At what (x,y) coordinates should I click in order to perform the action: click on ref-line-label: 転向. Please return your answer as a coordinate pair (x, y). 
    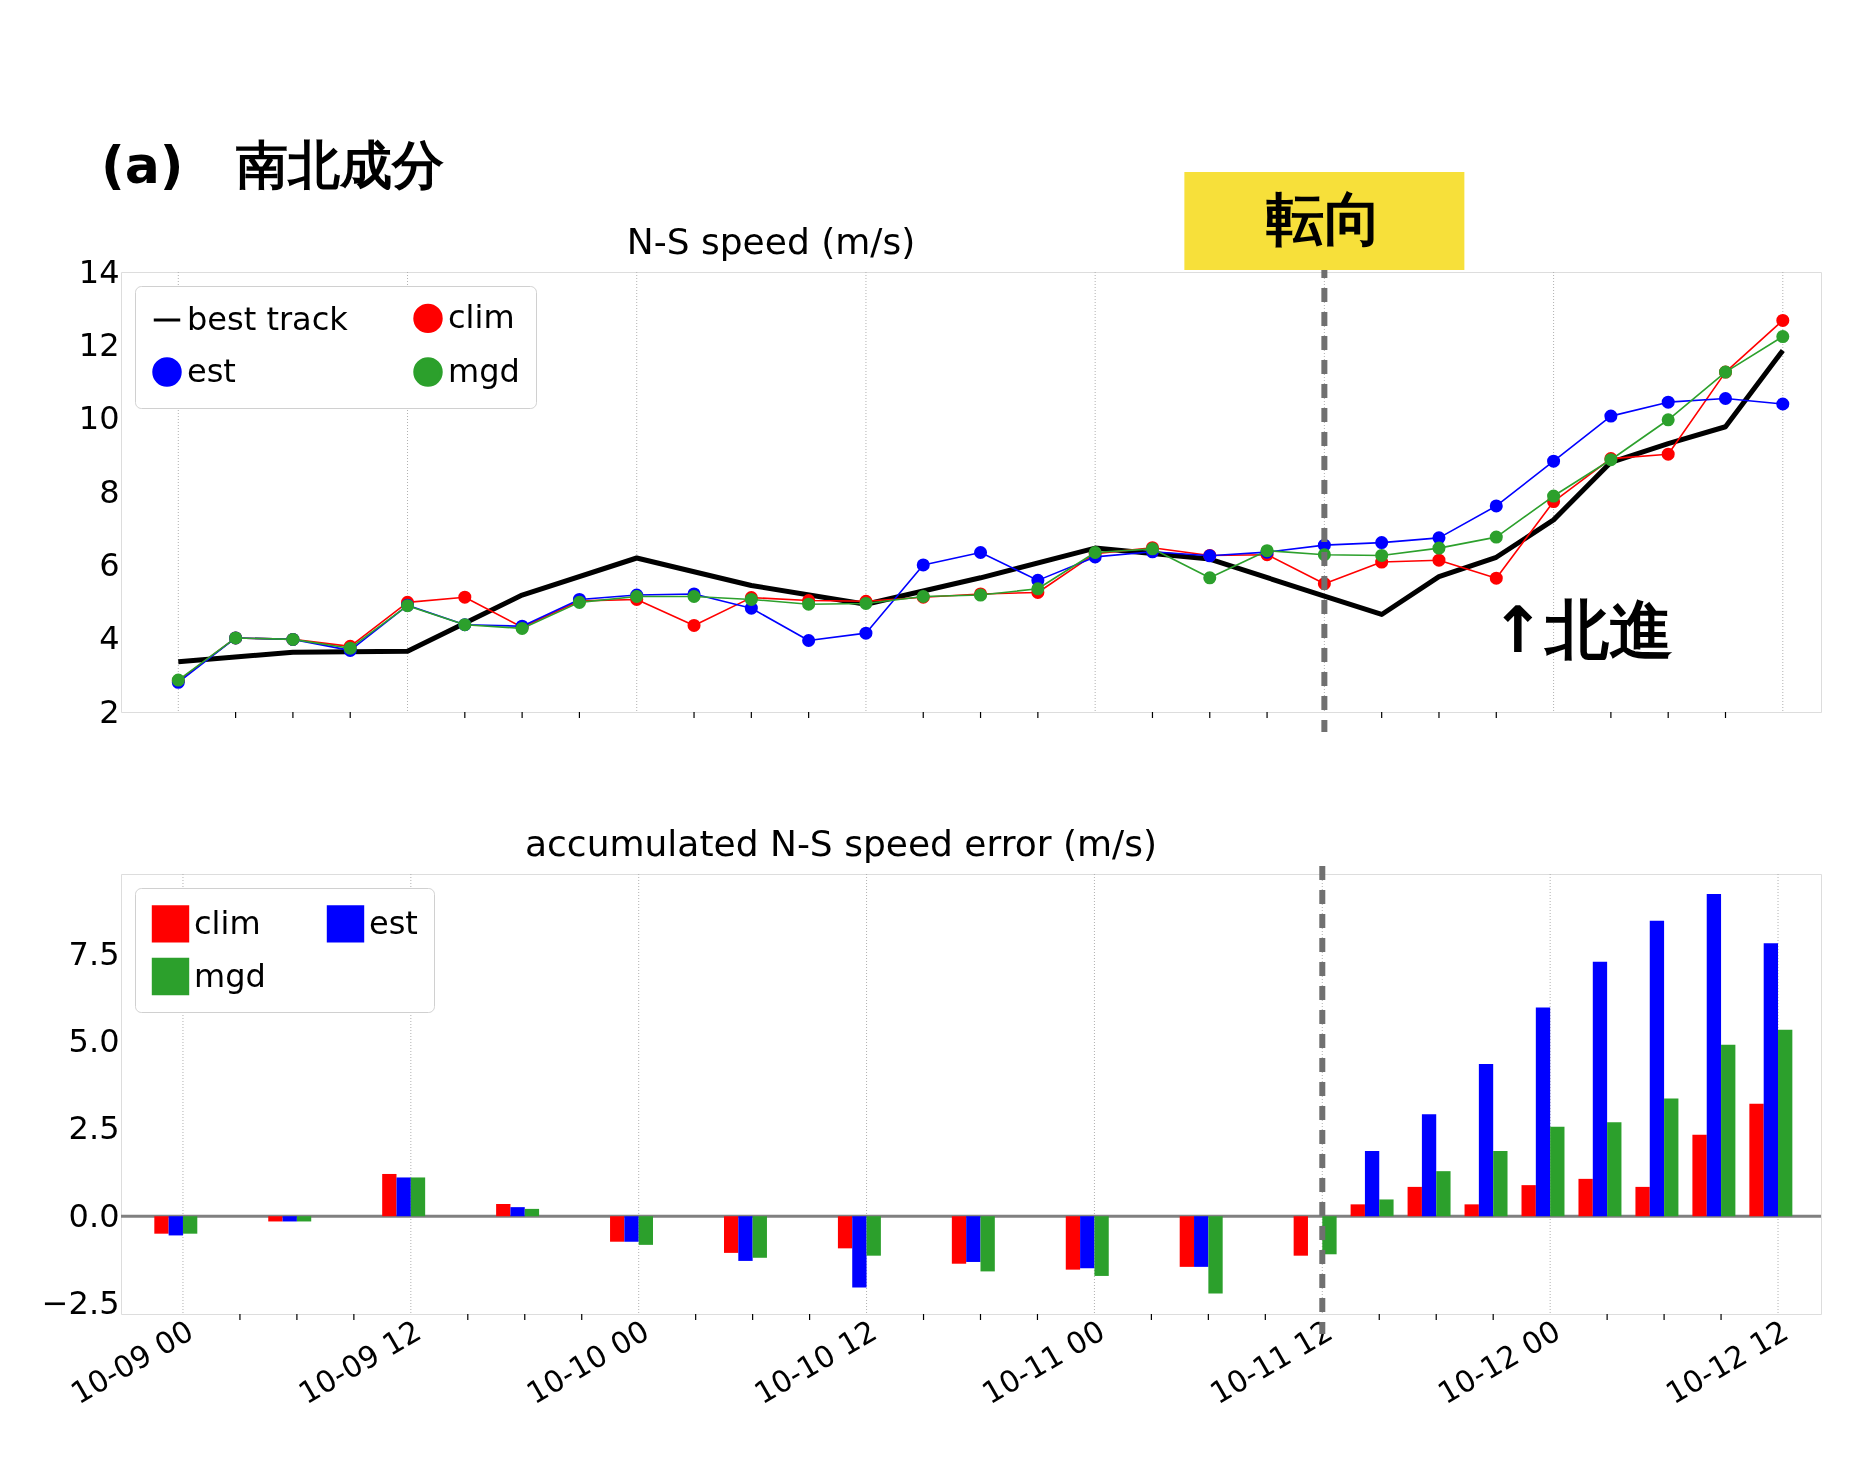
    Looking at the image, I should click on (1324, 219).